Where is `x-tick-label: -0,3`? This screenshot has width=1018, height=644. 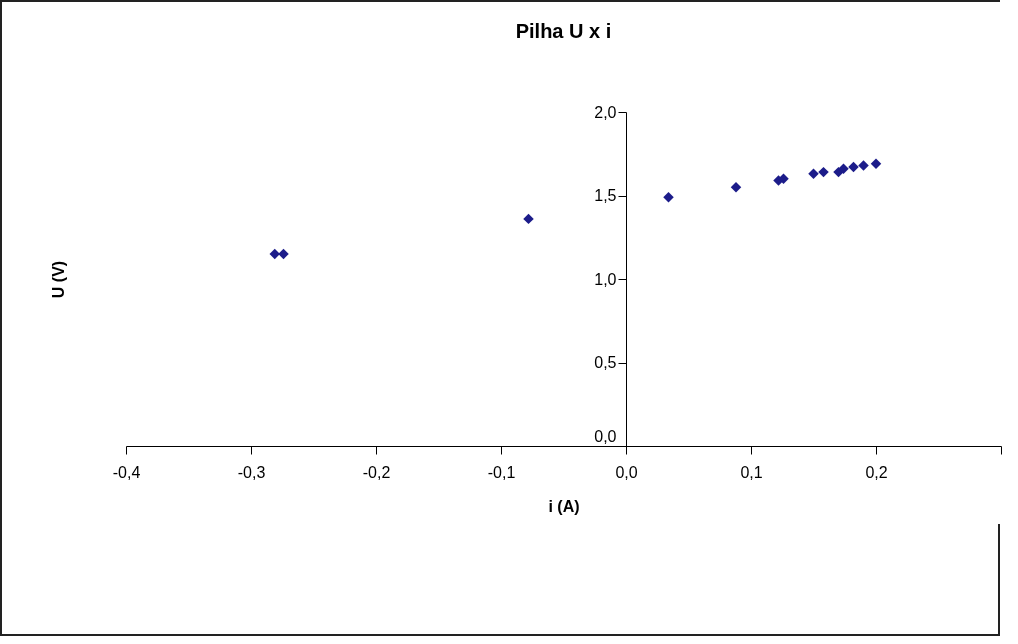 x-tick-label: -0,3 is located at coordinates (251, 472).